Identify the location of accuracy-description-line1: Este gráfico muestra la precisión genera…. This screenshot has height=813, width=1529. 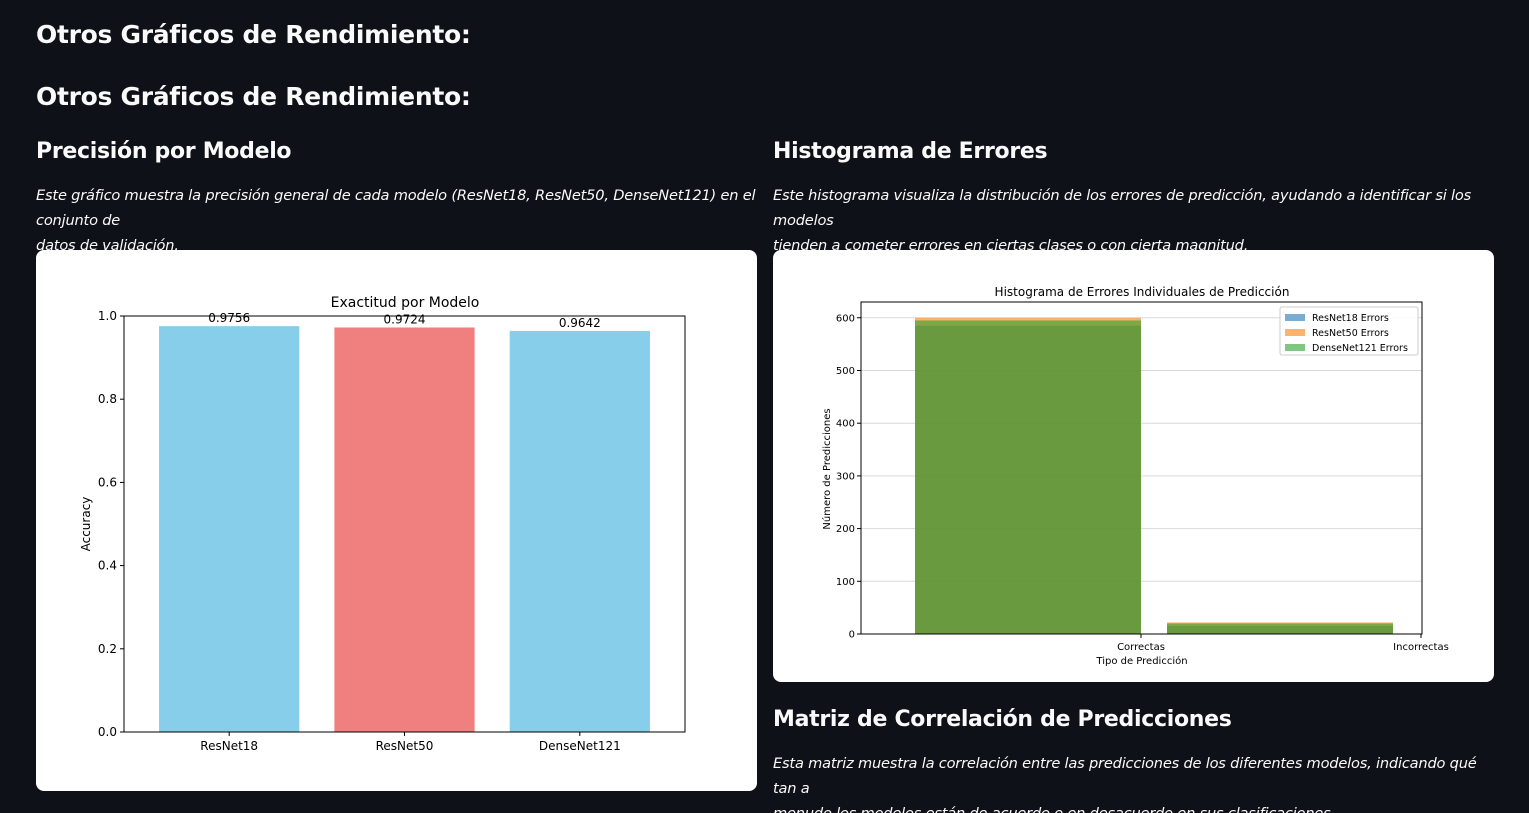
(396, 208).